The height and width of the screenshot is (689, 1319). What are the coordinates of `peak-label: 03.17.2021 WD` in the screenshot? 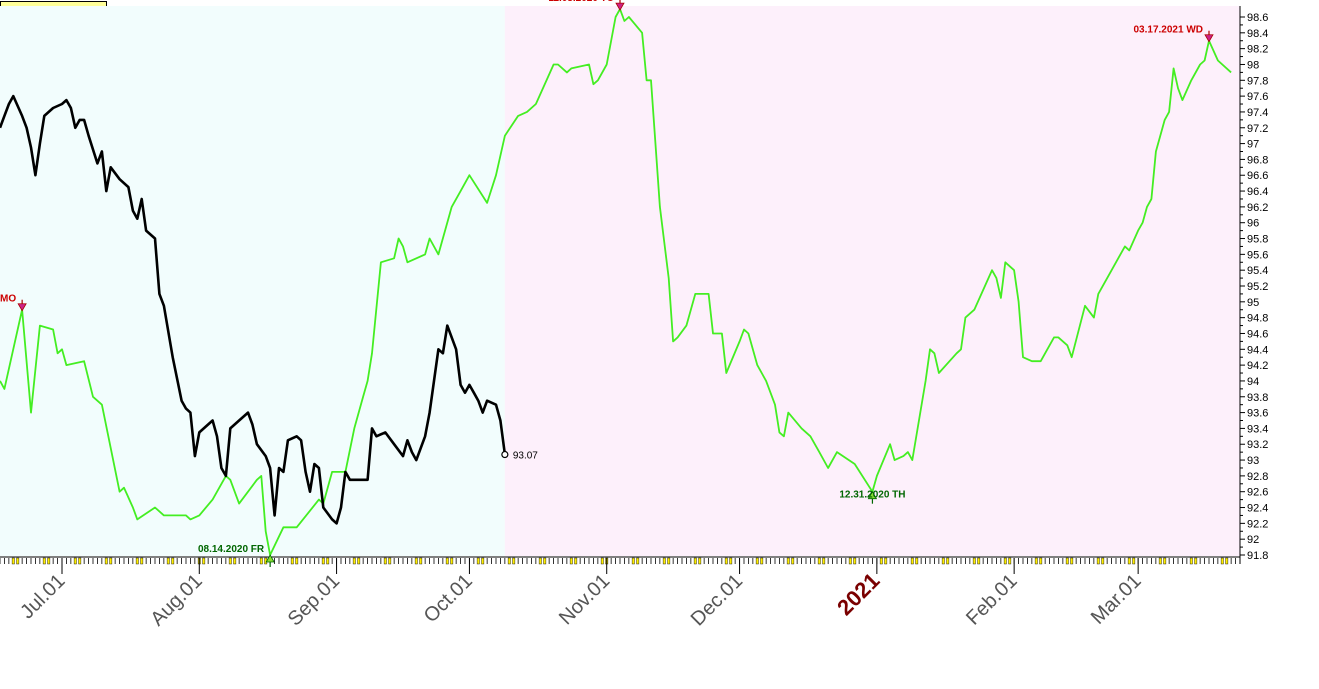 It's located at (1169, 30).